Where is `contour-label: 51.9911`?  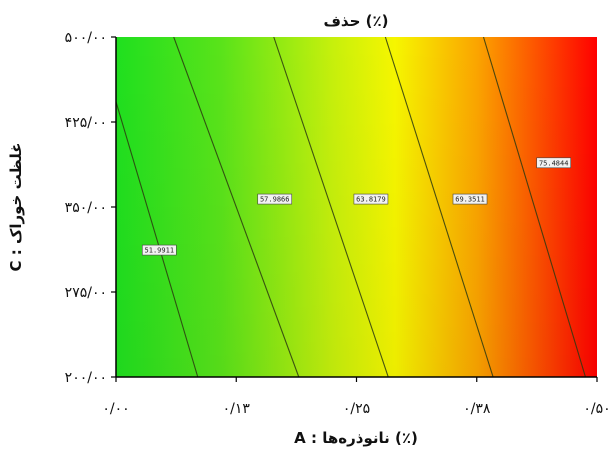 contour-label: 51.9911 is located at coordinates (159, 250).